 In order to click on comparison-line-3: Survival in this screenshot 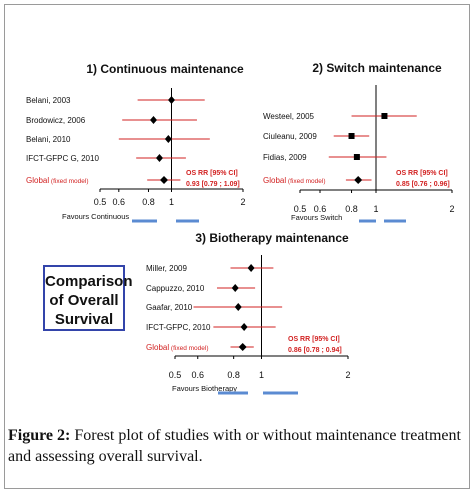, I will do `click(84, 319)`.